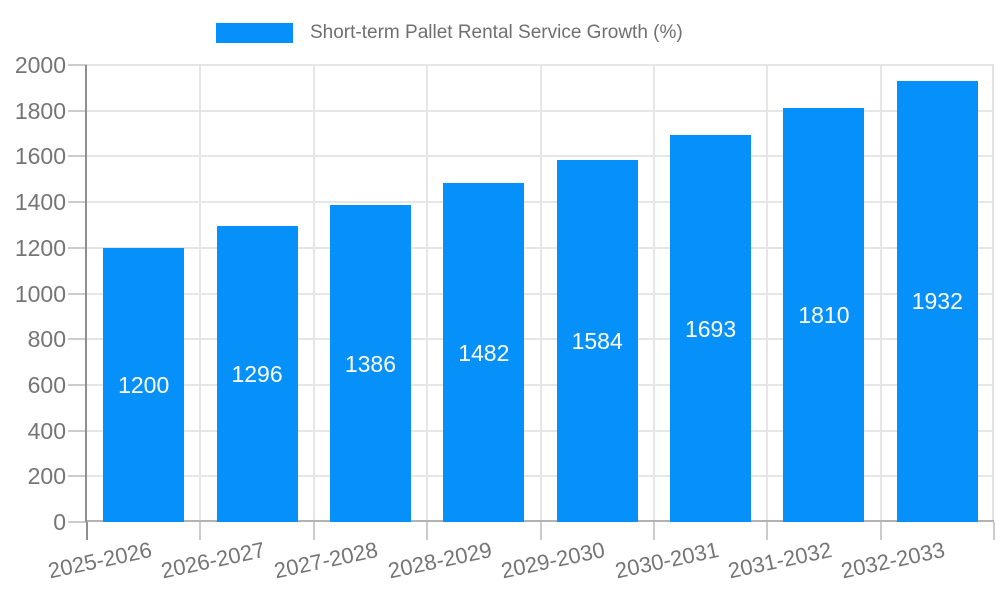 The width and height of the screenshot is (1000, 600). What do you see at coordinates (40, 202) in the screenshot?
I see `y-axis-label: 1400` at bounding box center [40, 202].